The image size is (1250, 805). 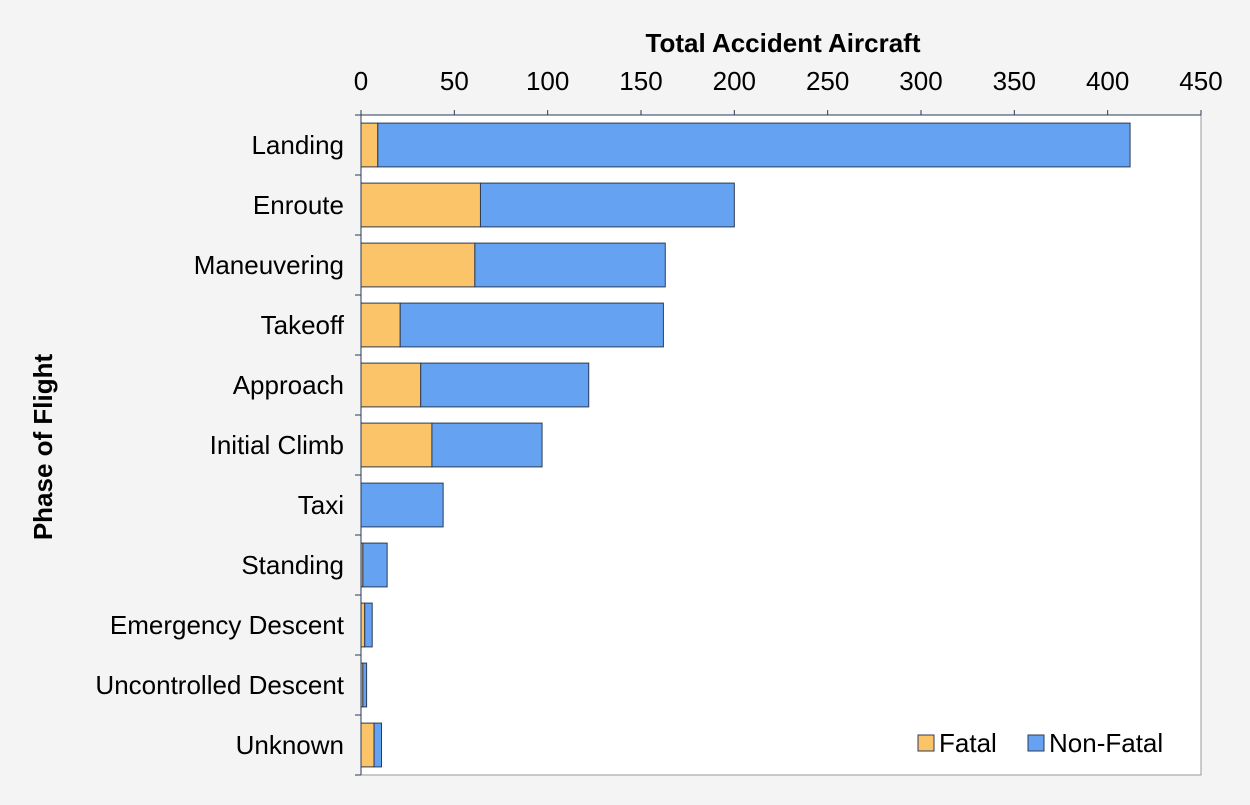 I want to click on y-tick-label: Emergency Descent, so click(x=227, y=625).